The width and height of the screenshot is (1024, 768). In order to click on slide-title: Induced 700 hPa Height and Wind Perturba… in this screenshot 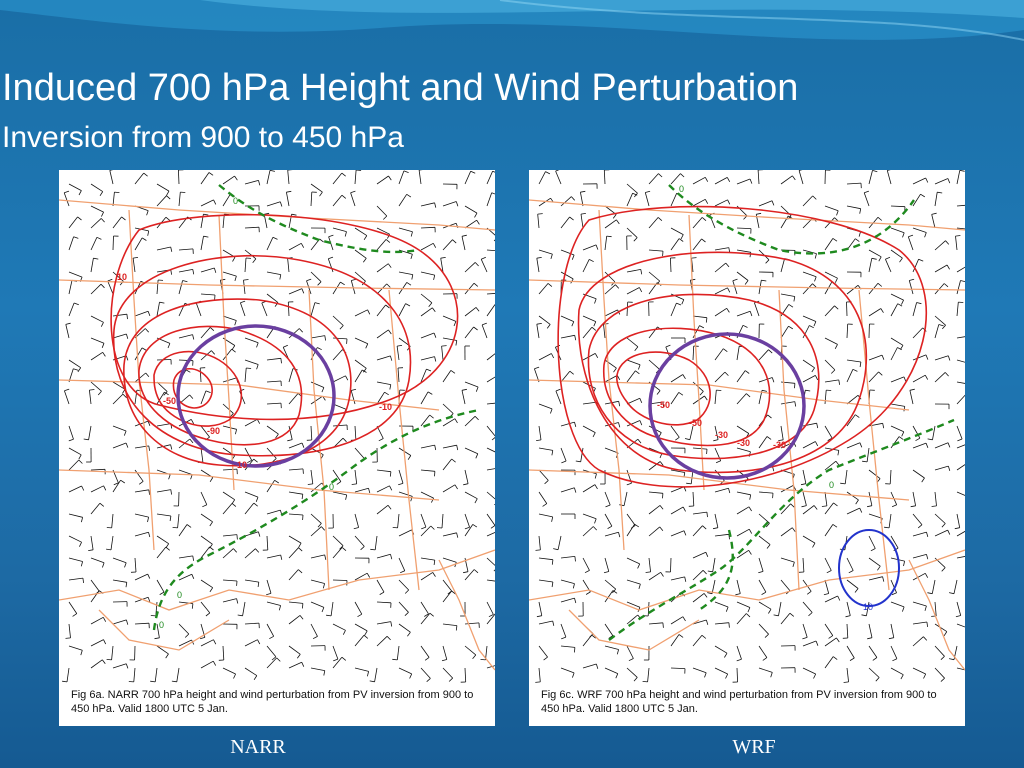, I will do `click(400, 88)`.